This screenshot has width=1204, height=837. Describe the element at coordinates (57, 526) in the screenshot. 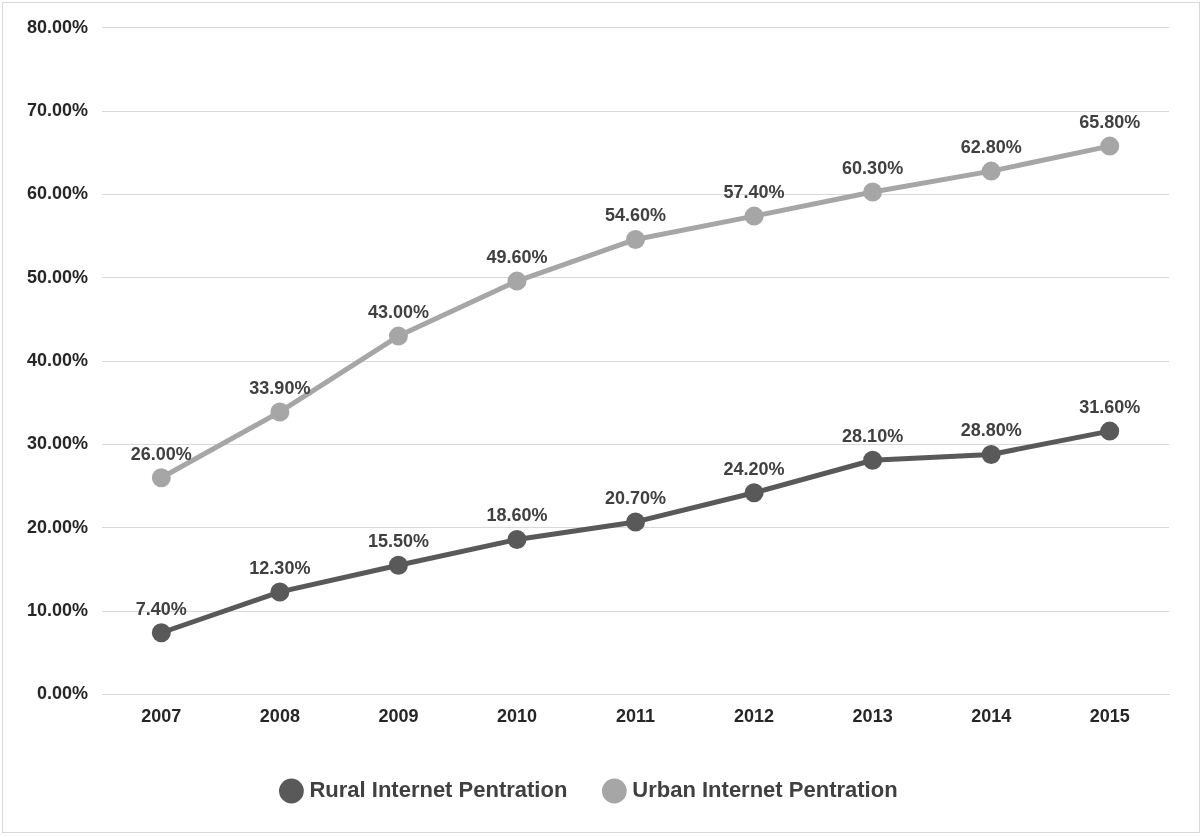

I see `y-tick-label: 20.00%` at that location.